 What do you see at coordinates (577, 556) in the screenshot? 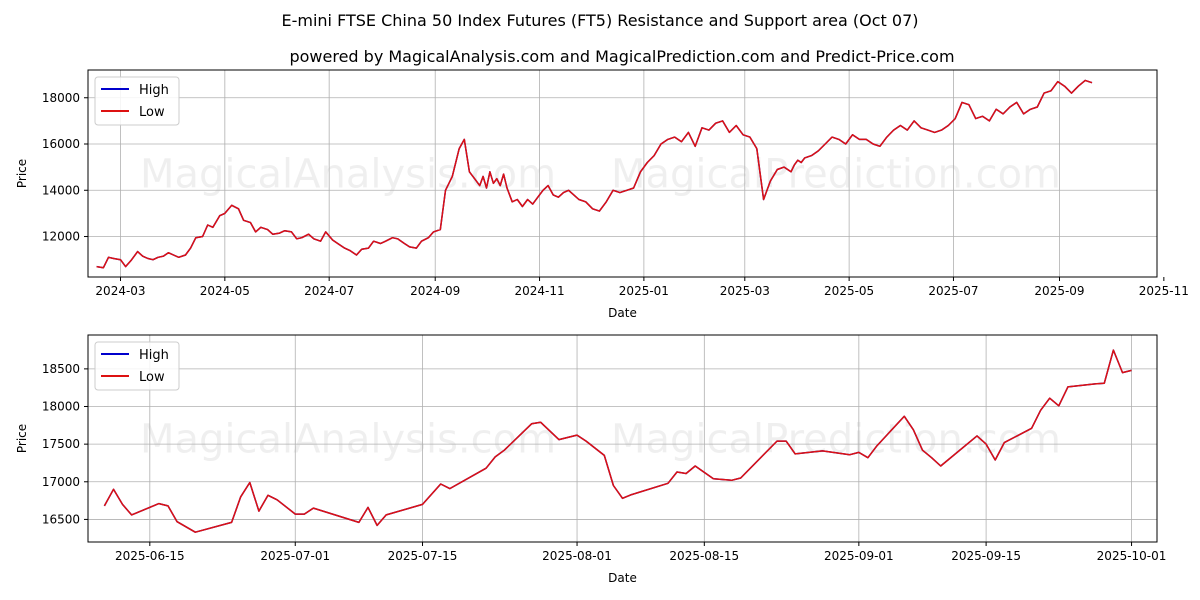
I see `x-tick-label: 2025-08-01` at bounding box center [577, 556].